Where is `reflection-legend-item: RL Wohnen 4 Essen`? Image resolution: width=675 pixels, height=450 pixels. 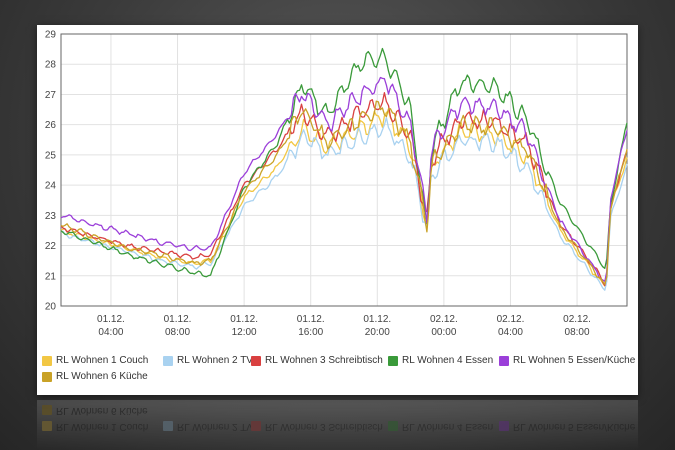
reflection-legend-item: RL Wohnen 4 Essen is located at coordinates (440, 426).